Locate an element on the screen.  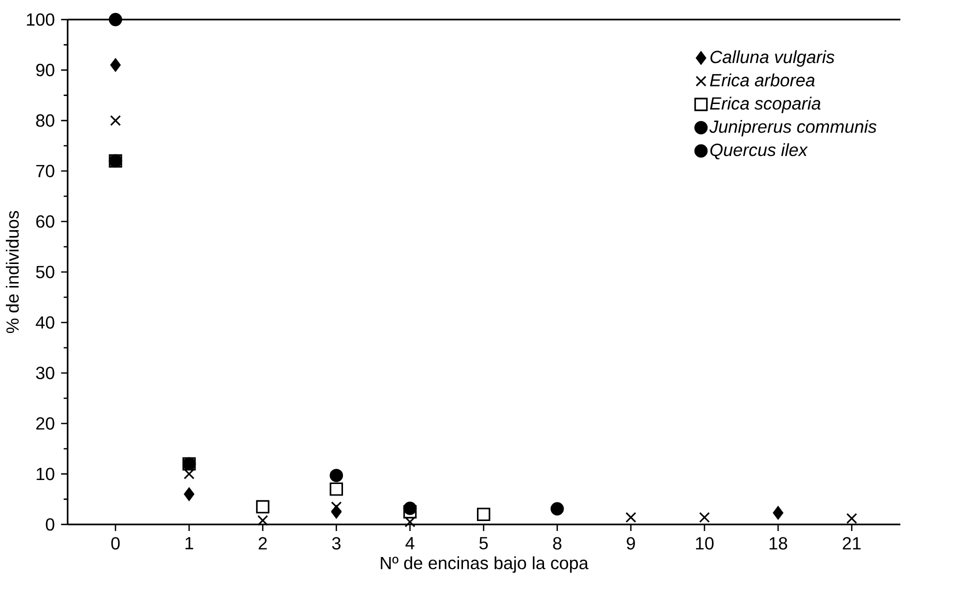
x-axis-title: Nº de encinas bajo la copa is located at coordinates (484, 564).